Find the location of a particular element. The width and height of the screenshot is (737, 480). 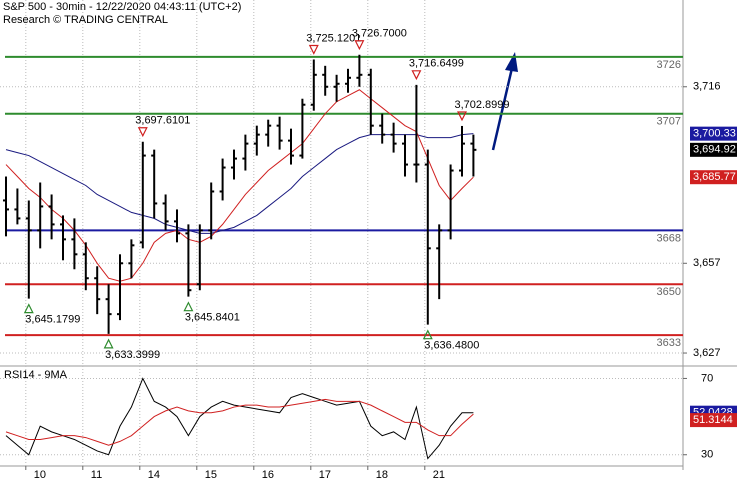

level-label: 3726 is located at coordinates (669, 65).